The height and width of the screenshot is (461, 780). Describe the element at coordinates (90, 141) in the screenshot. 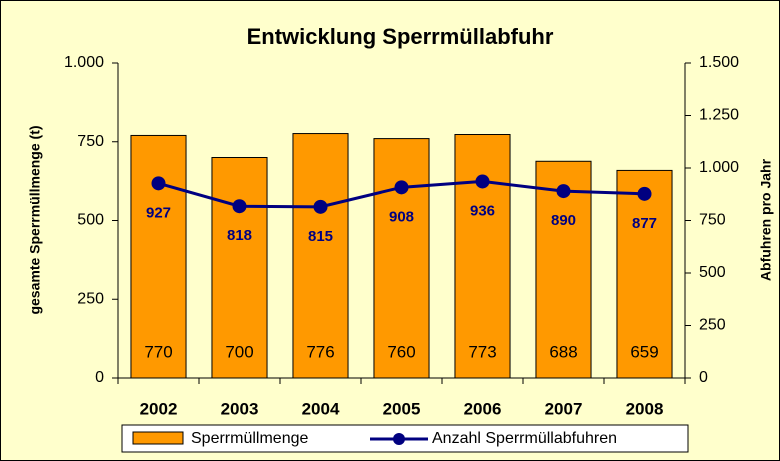

I see `y-tick-label: 750` at that location.